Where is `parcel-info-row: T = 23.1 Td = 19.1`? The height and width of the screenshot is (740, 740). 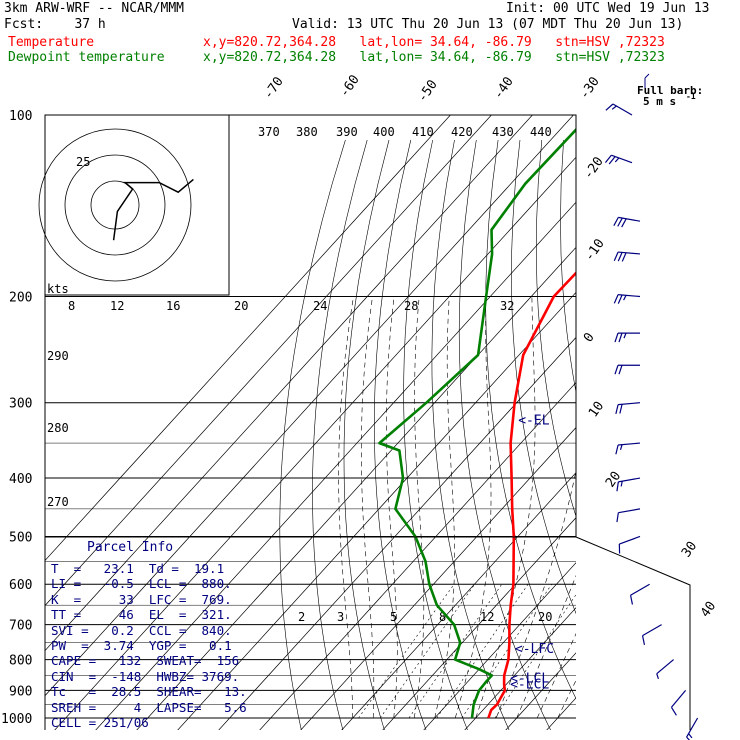
parcel-info-row: T = 23.1 Td = 19.1 is located at coordinates (138, 568).